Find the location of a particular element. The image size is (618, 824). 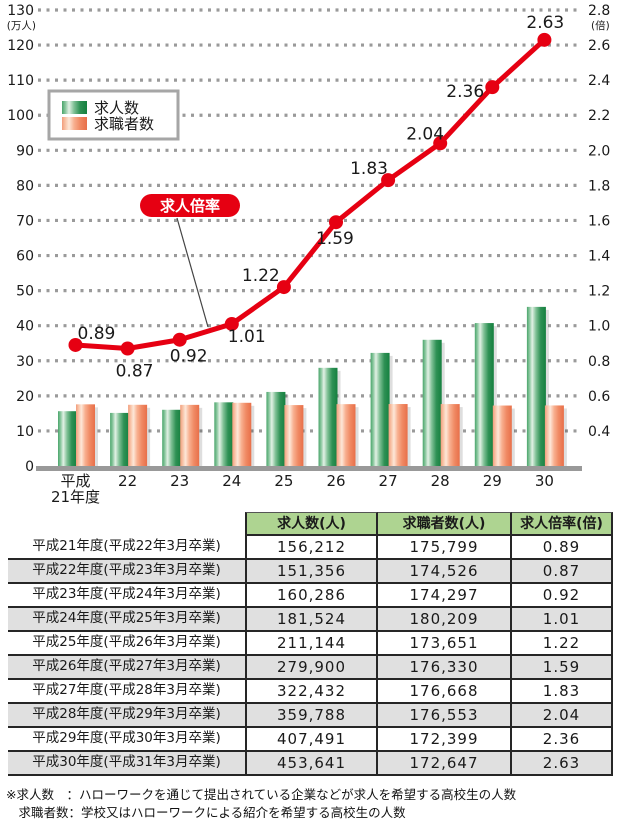

x-axis-tick-line: 26 is located at coordinates (335, 481).